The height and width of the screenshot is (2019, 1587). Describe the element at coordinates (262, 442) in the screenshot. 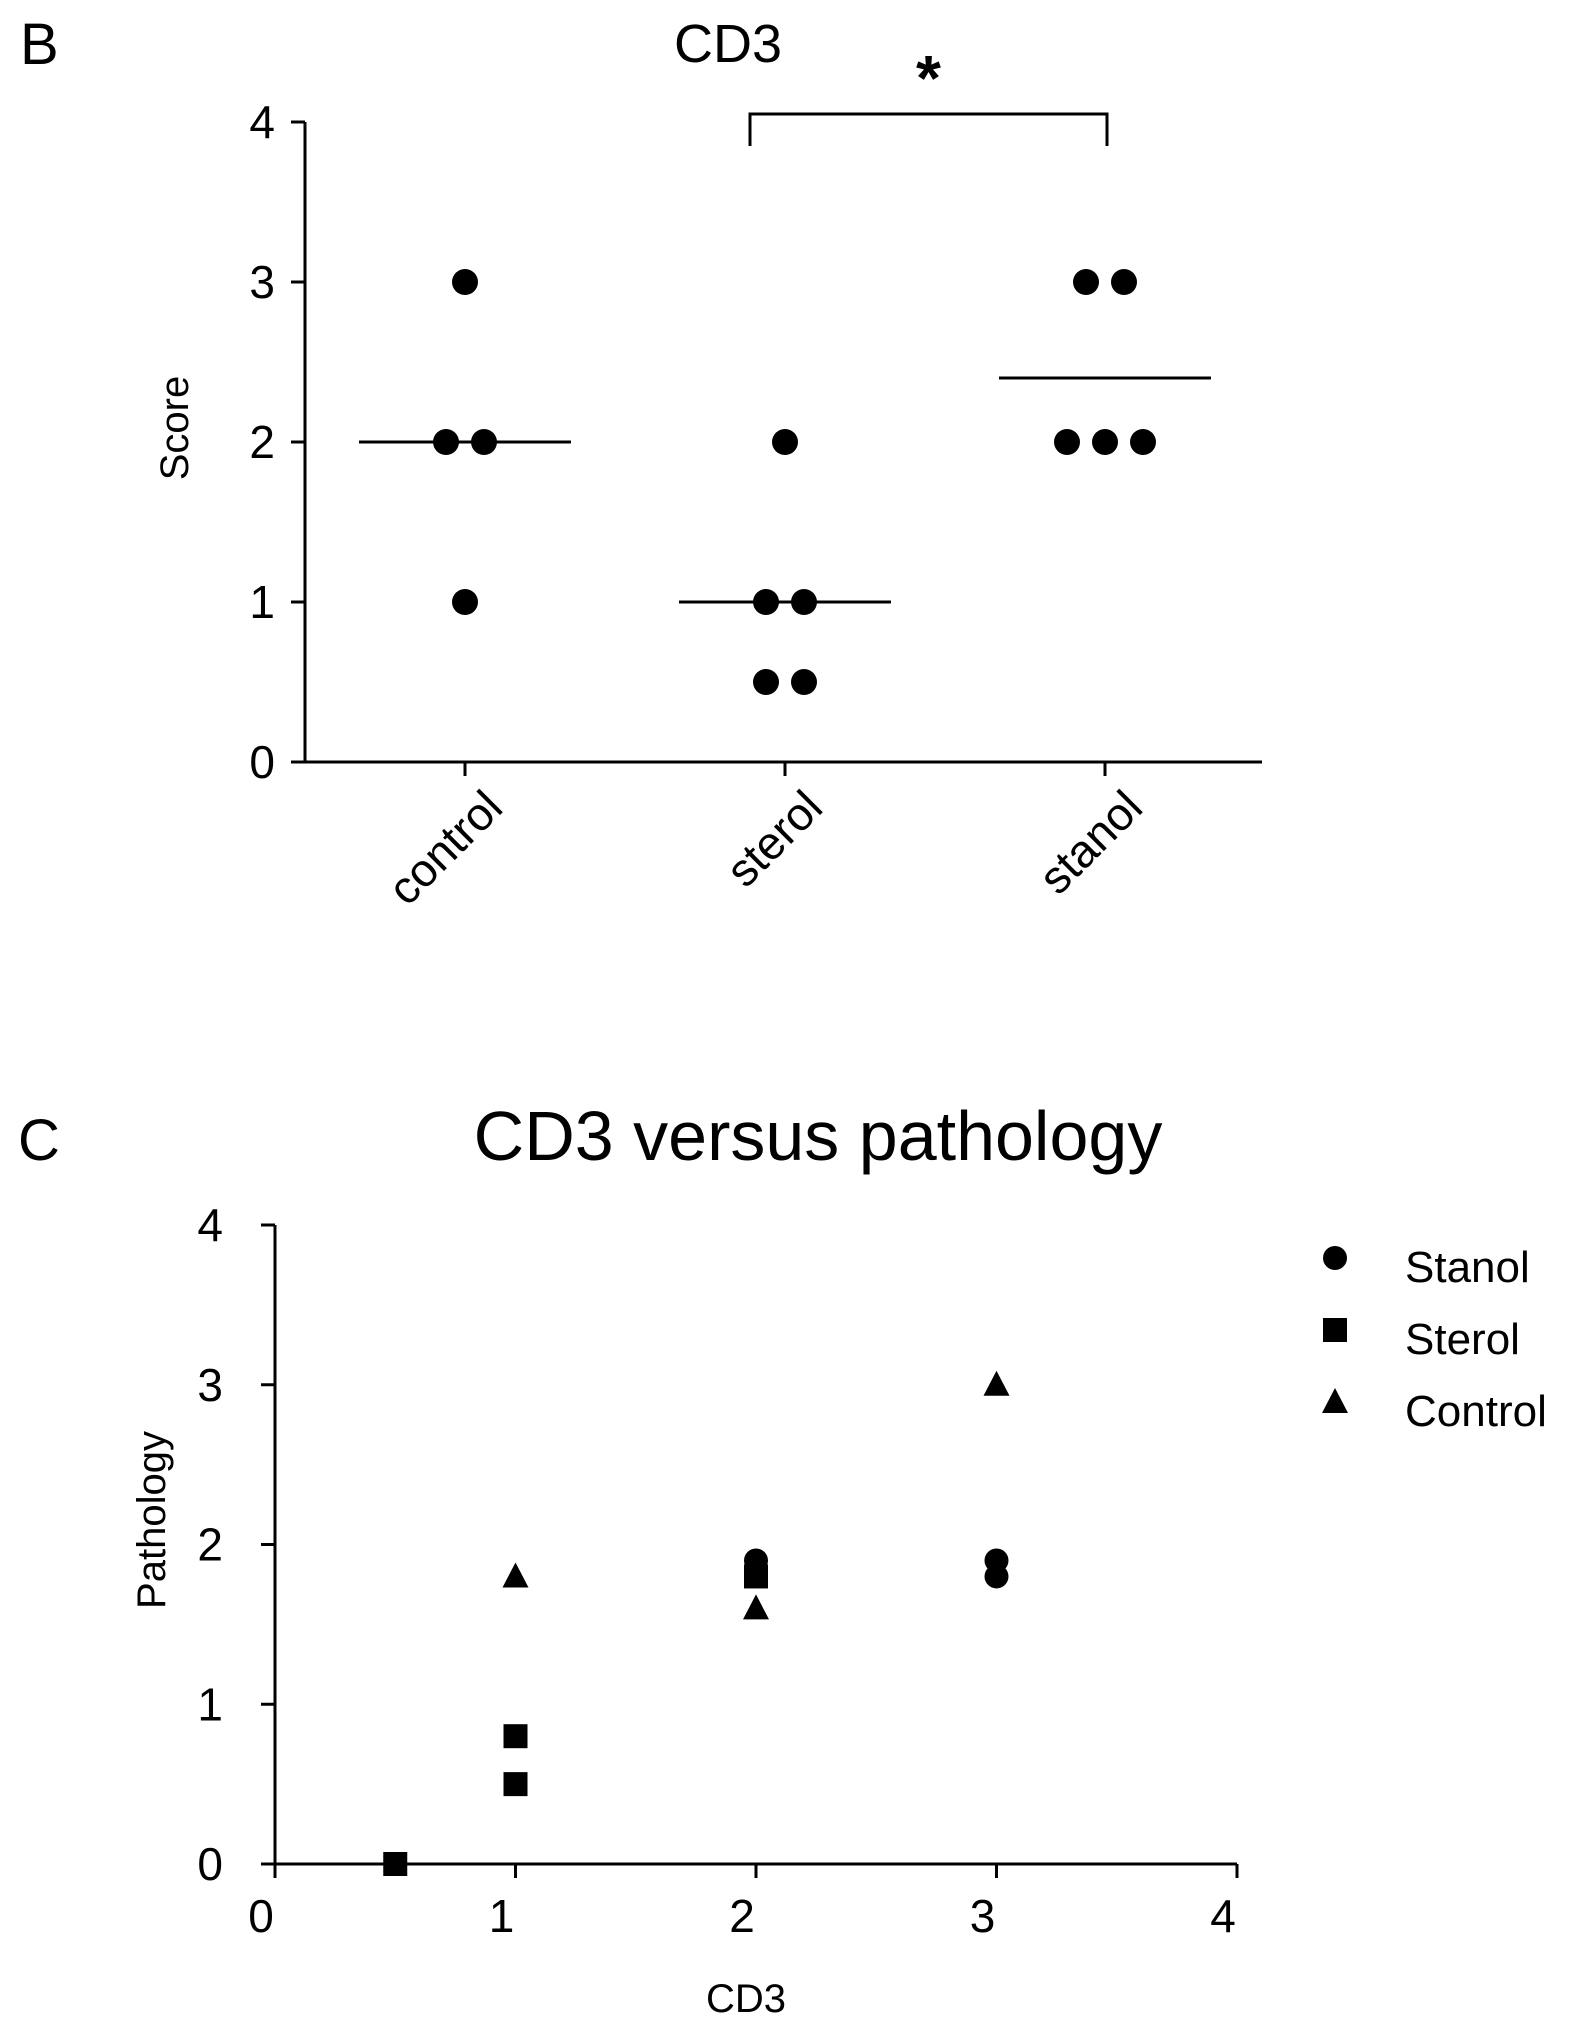

I see `panel-b-y-tick-label: 2` at that location.